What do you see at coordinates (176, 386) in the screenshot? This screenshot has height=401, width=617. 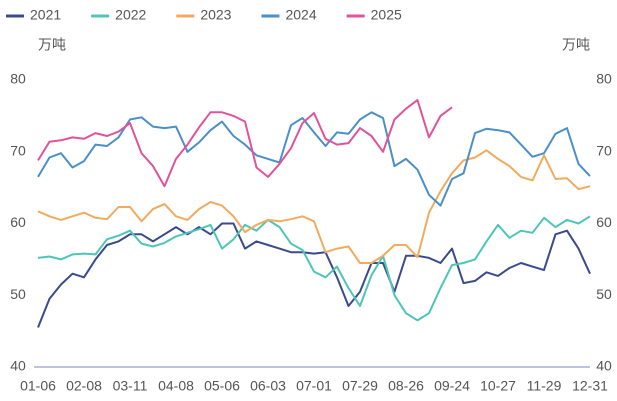 I see `x-tick-label: 04-08` at bounding box center [176, 386].